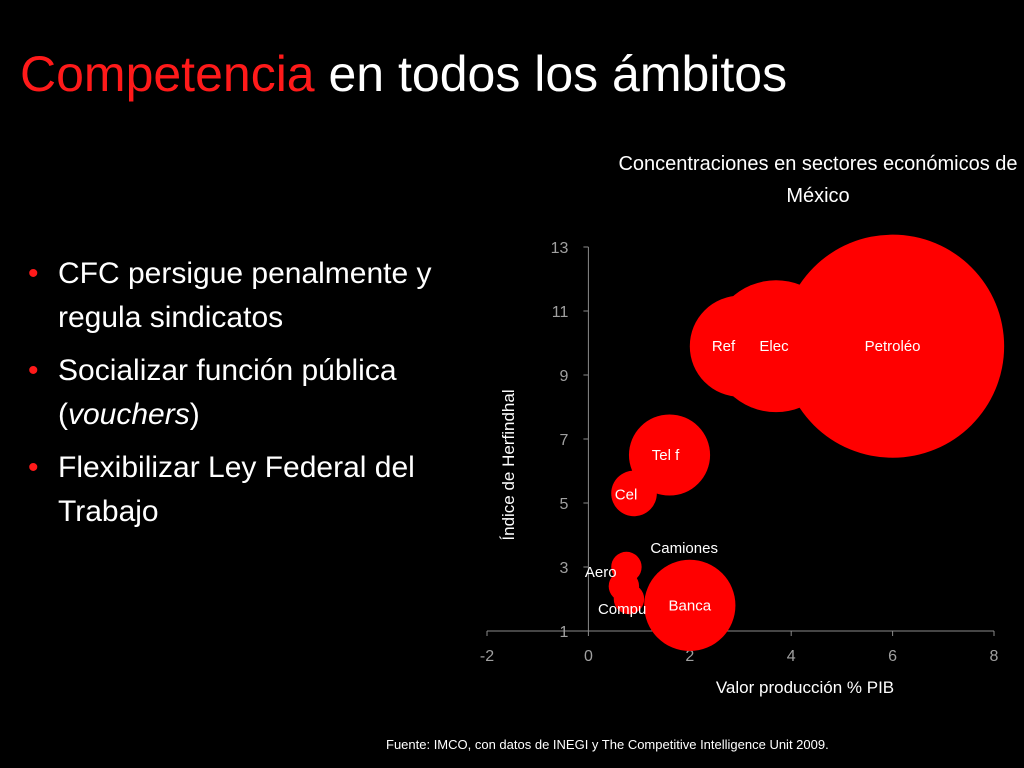 This screenshot has width=1024, height=768. I want to click on y-tick-label: 3, so click(563, 568).